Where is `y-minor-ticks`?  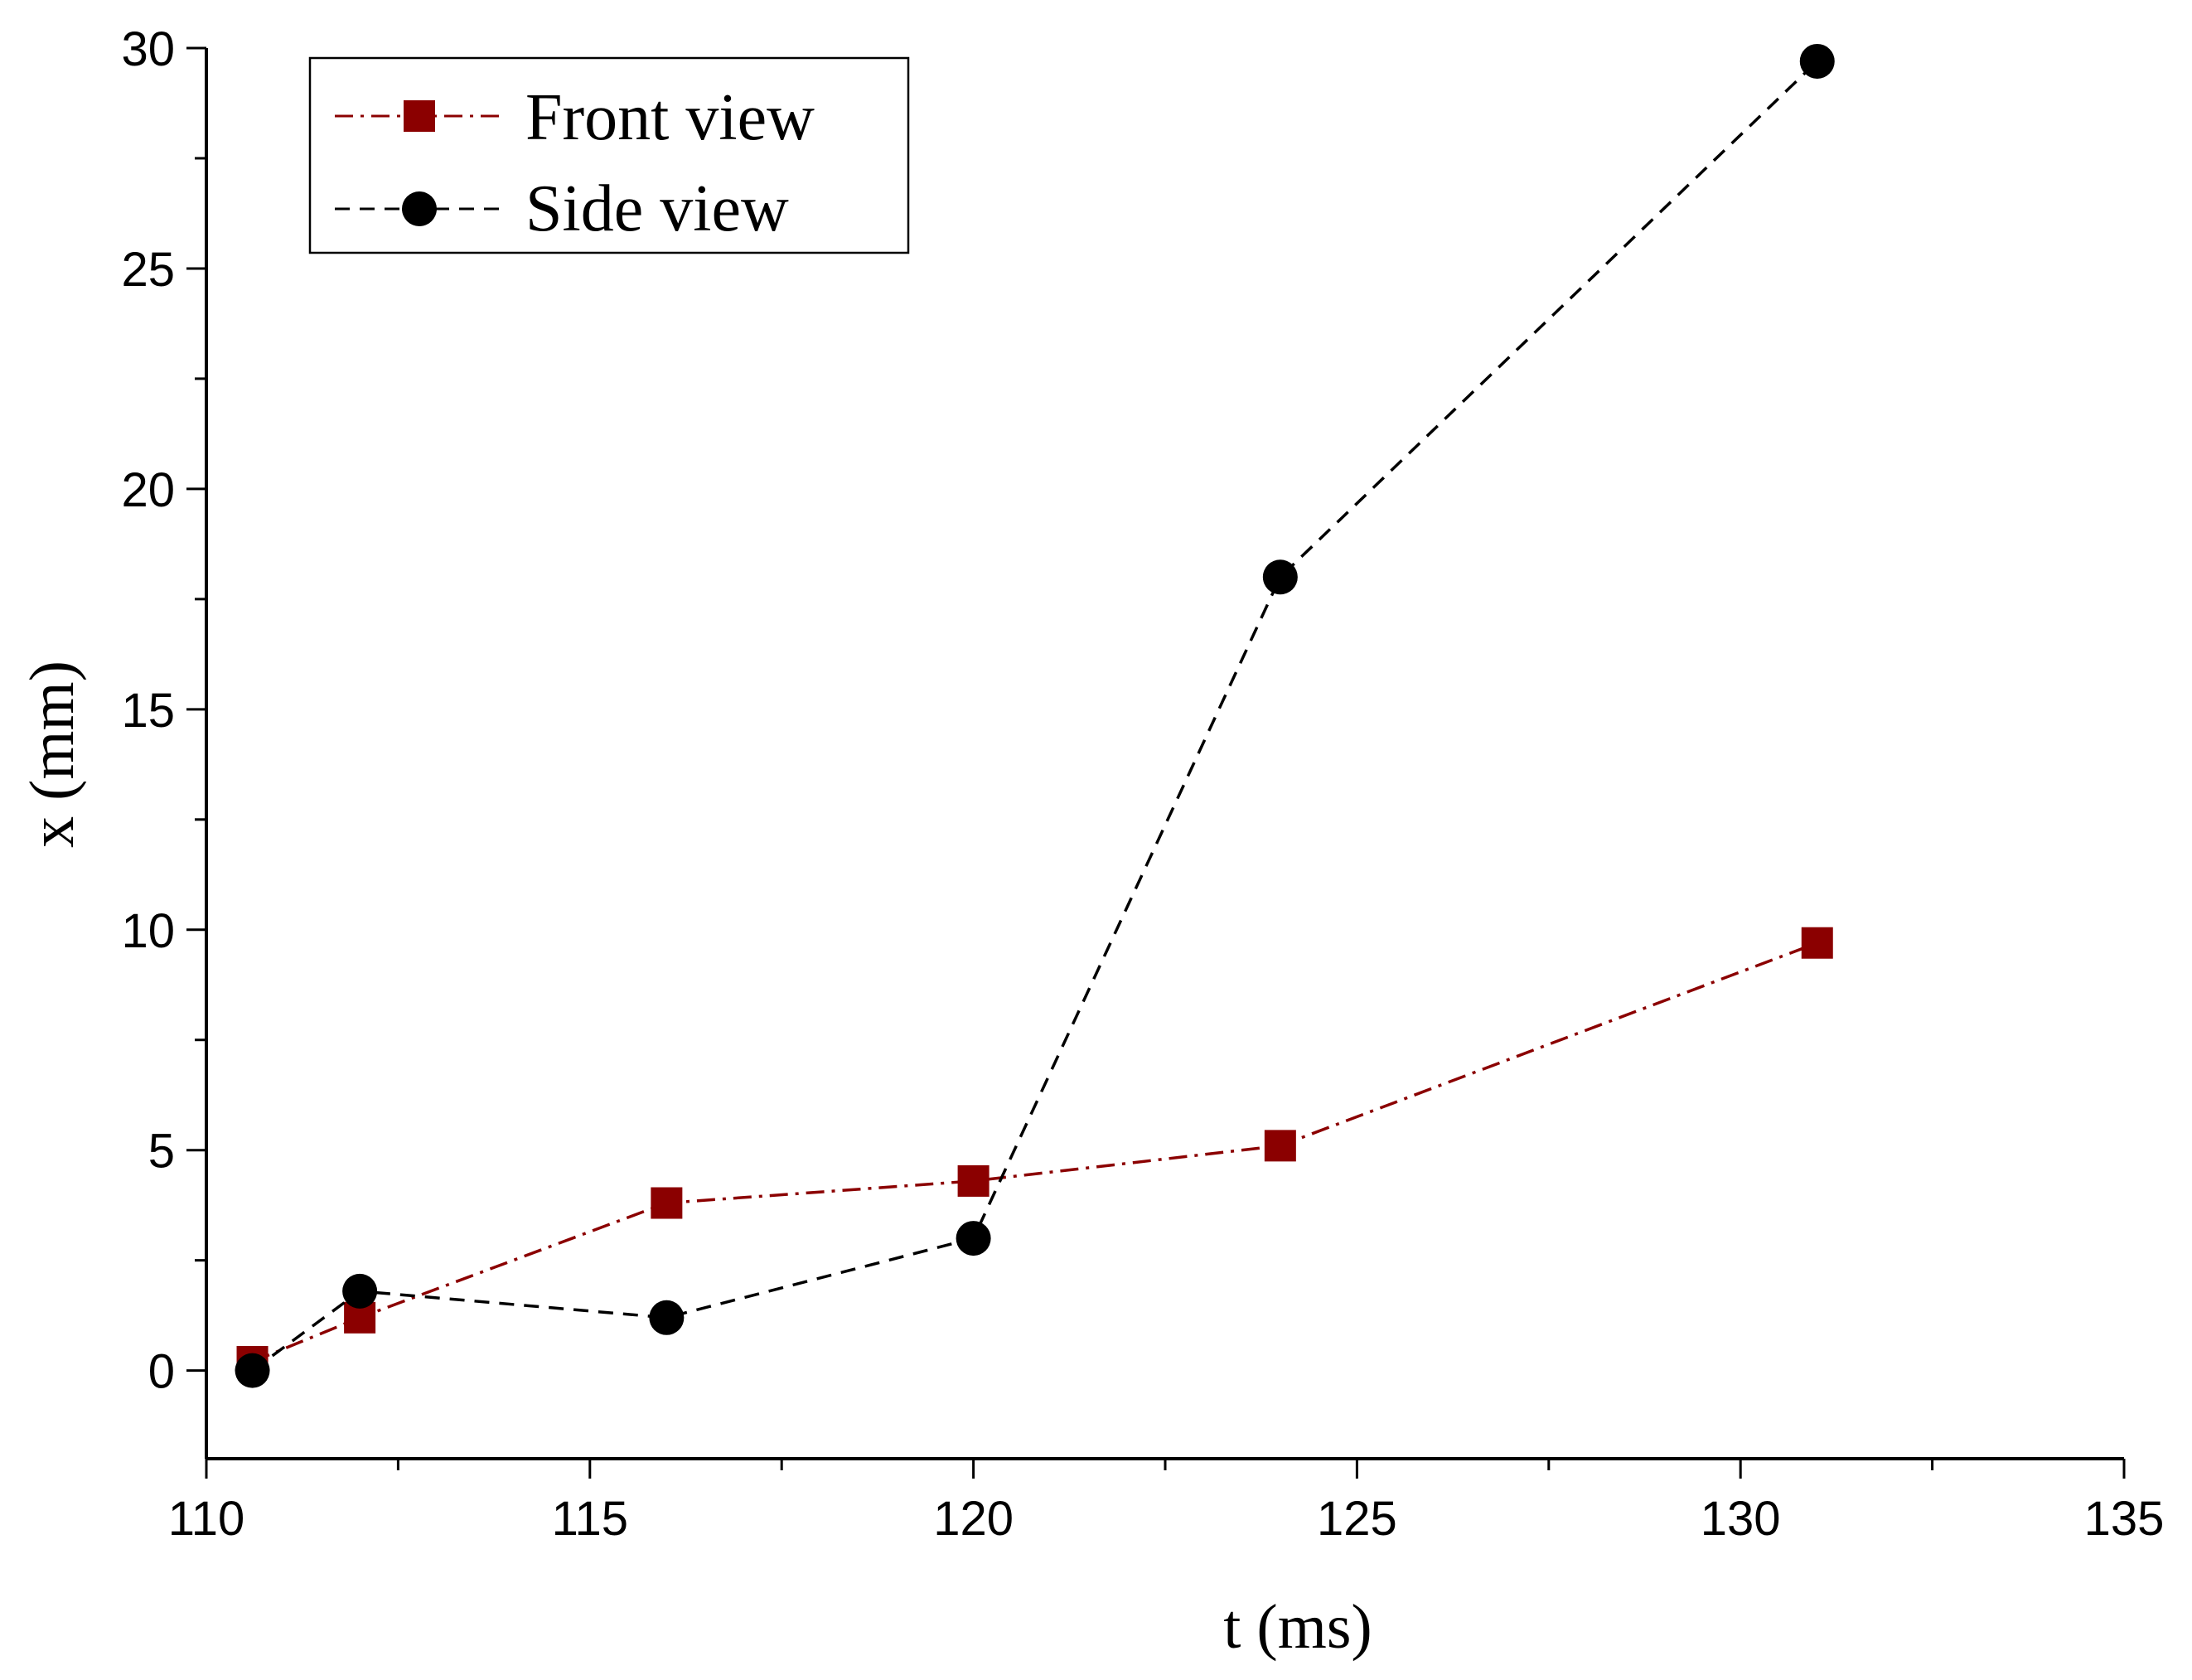
y-minor-ticks is located at coordinates (200, 709).